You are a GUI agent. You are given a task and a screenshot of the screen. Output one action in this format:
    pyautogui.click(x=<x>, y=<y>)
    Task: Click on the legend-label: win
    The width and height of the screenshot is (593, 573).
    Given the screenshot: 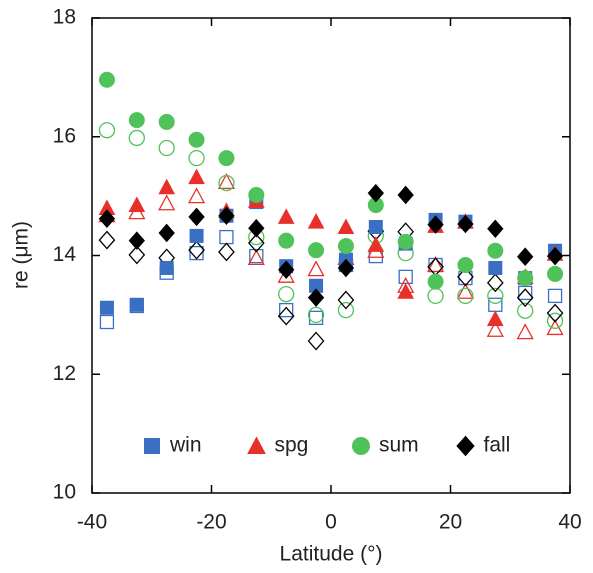 What is the action you would take?
    pyautogui.click(x=185, y=445)
    